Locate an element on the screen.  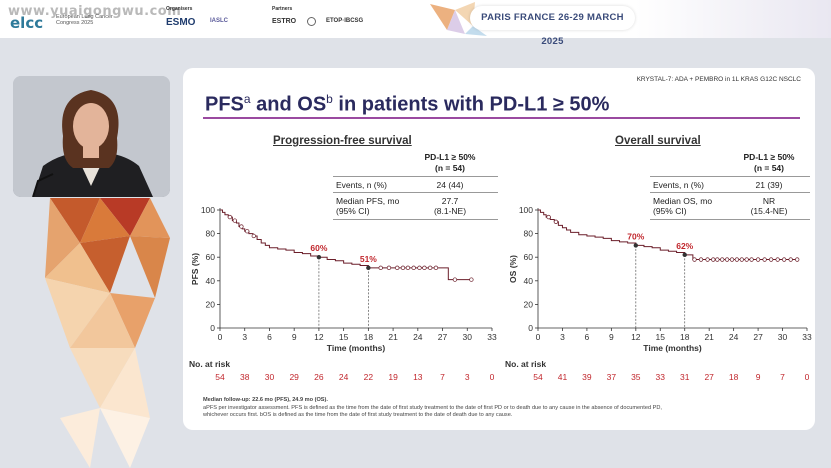
os-risk-value: 54 is located at coordinates (538, 377).